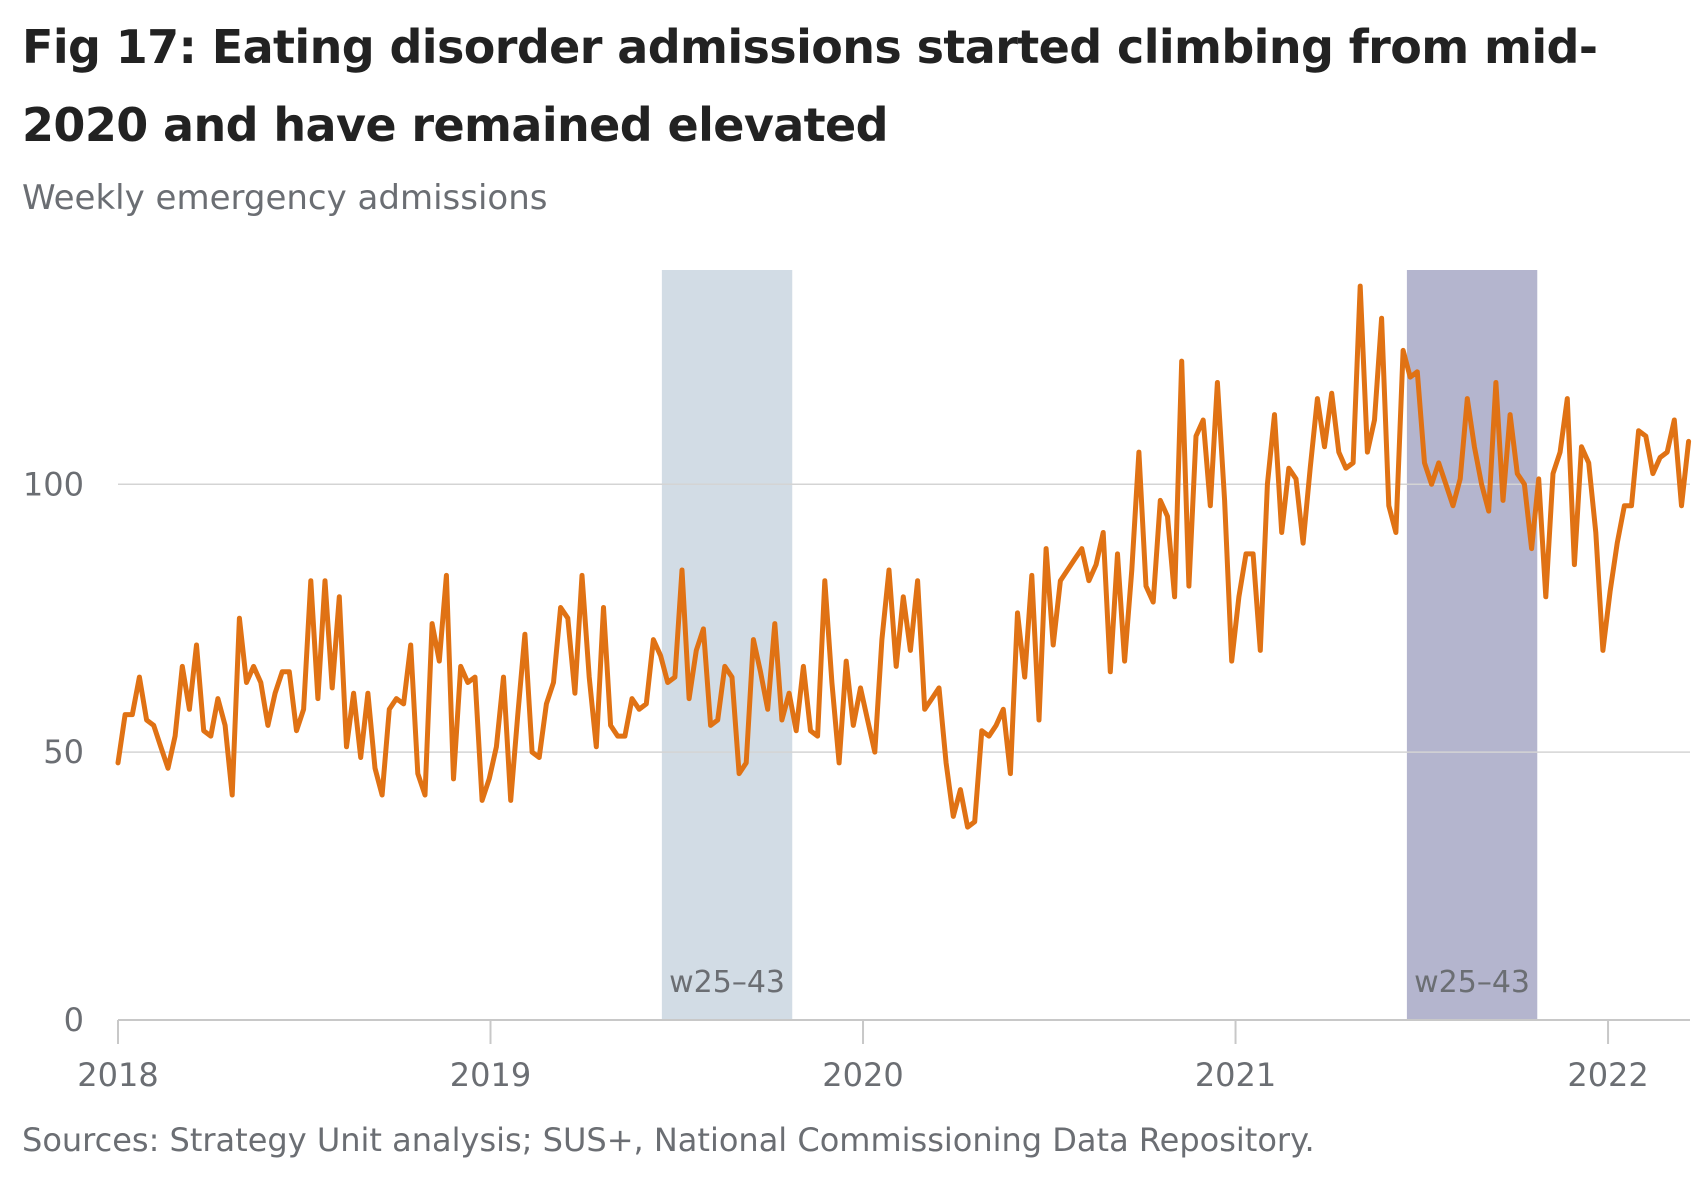 This screenshot has width=1700, height=1181. What do you see at coordinates (74, 1020) in the screenshot?
I see `y-tick-label-0: 0` at bounding box center [74, 1020].